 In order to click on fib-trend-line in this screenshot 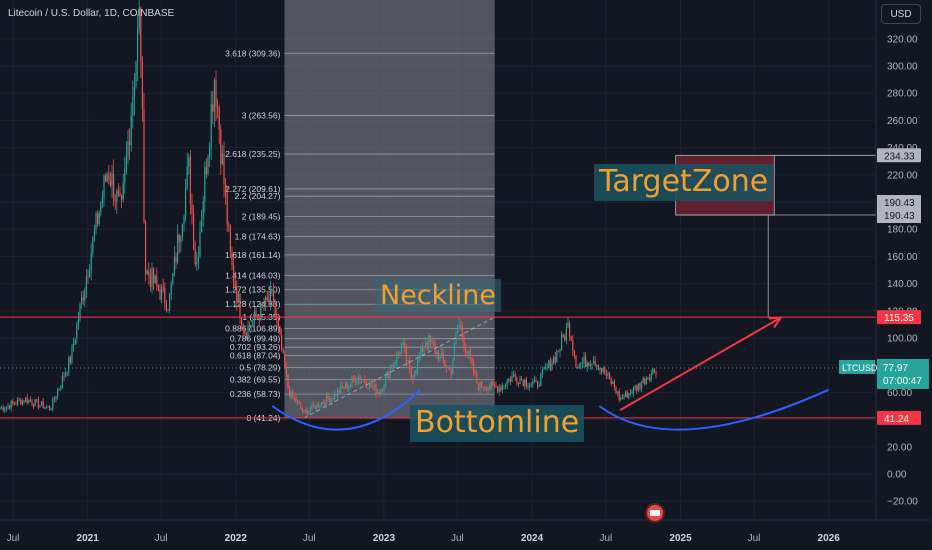, I will do `click(399, 367)`.